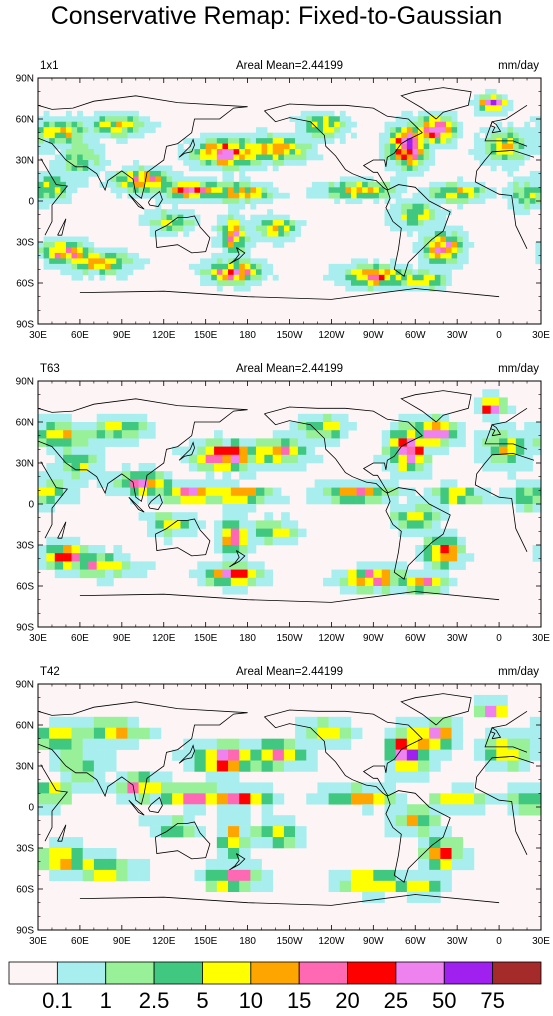 This screenshot has height=1016, width=553. Describe the element at coordinates (396, 1000) in the screenshot. I see `colorbar-label: 25` at that location.